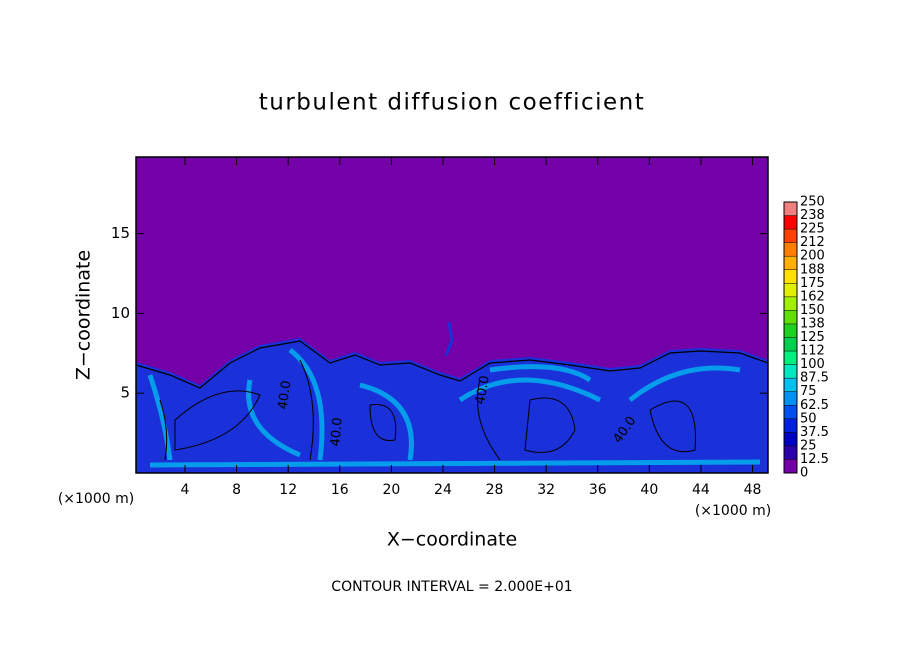 This screenshot has height=658, width=904. Describe the element at coordinates (812, 323) in the screenshot. I see `colorbar-label: 138` at that location.